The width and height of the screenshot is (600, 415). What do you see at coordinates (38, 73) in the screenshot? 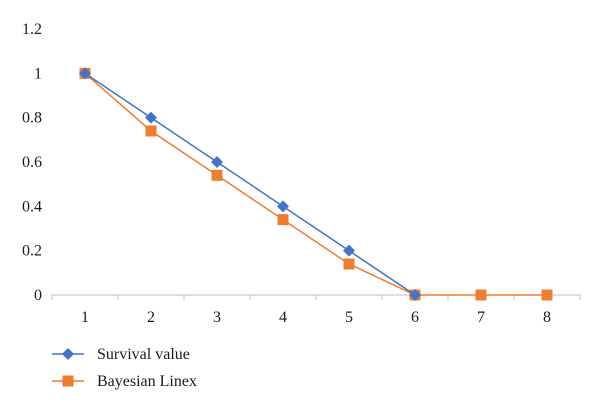
I see `y-tick-label: 1` at bounding box center [38, 73].